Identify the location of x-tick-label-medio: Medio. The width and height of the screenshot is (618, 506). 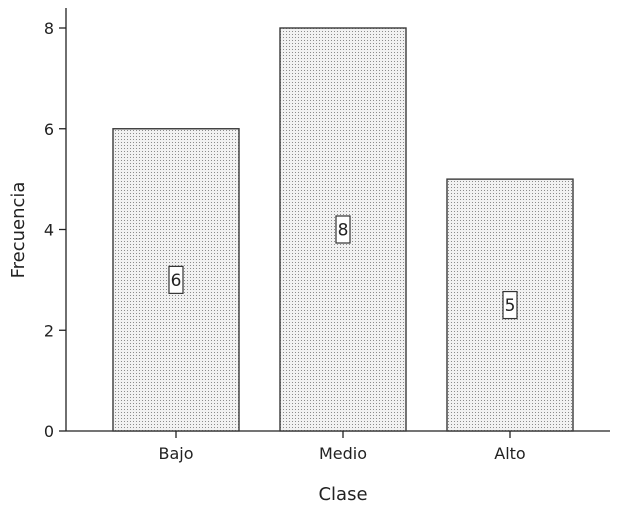
(343, 453).